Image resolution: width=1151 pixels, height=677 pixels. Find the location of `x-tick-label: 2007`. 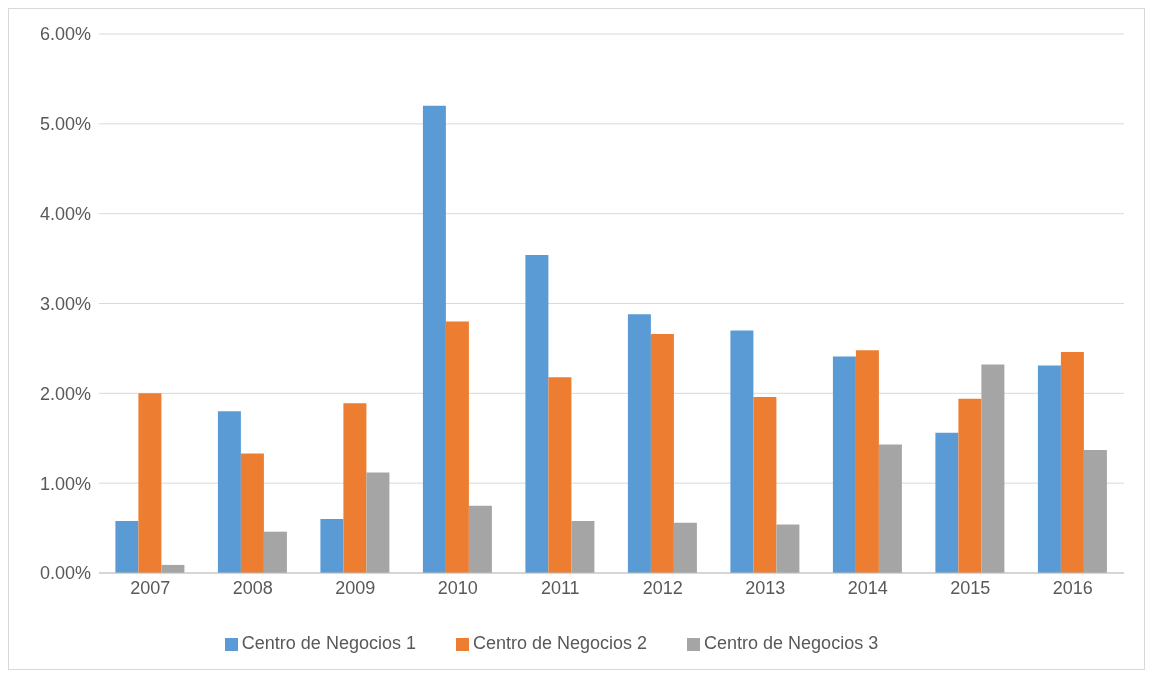

x-tick-label: 2007 is located at coordinates (150, 587).